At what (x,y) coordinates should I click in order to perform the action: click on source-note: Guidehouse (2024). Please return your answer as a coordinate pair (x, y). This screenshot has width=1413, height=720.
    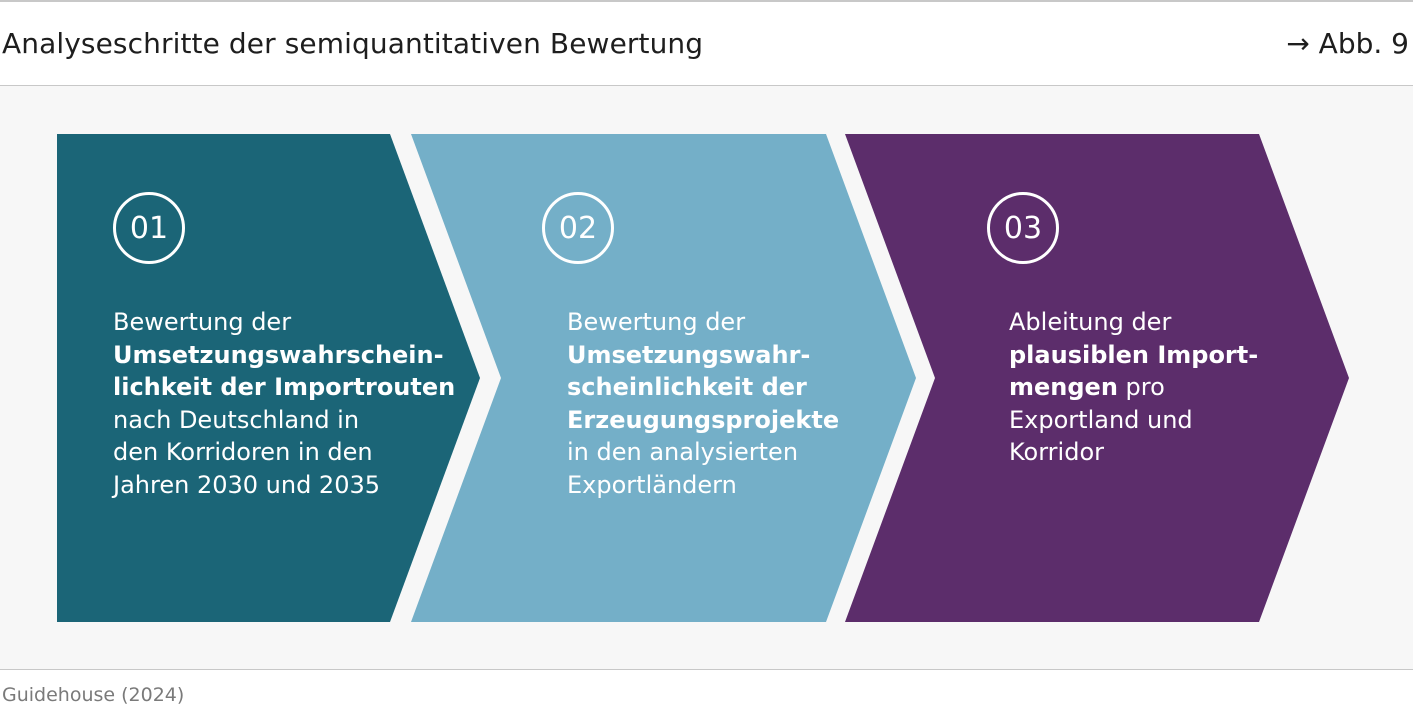
    Looking at the image, I should click on (93, 695).